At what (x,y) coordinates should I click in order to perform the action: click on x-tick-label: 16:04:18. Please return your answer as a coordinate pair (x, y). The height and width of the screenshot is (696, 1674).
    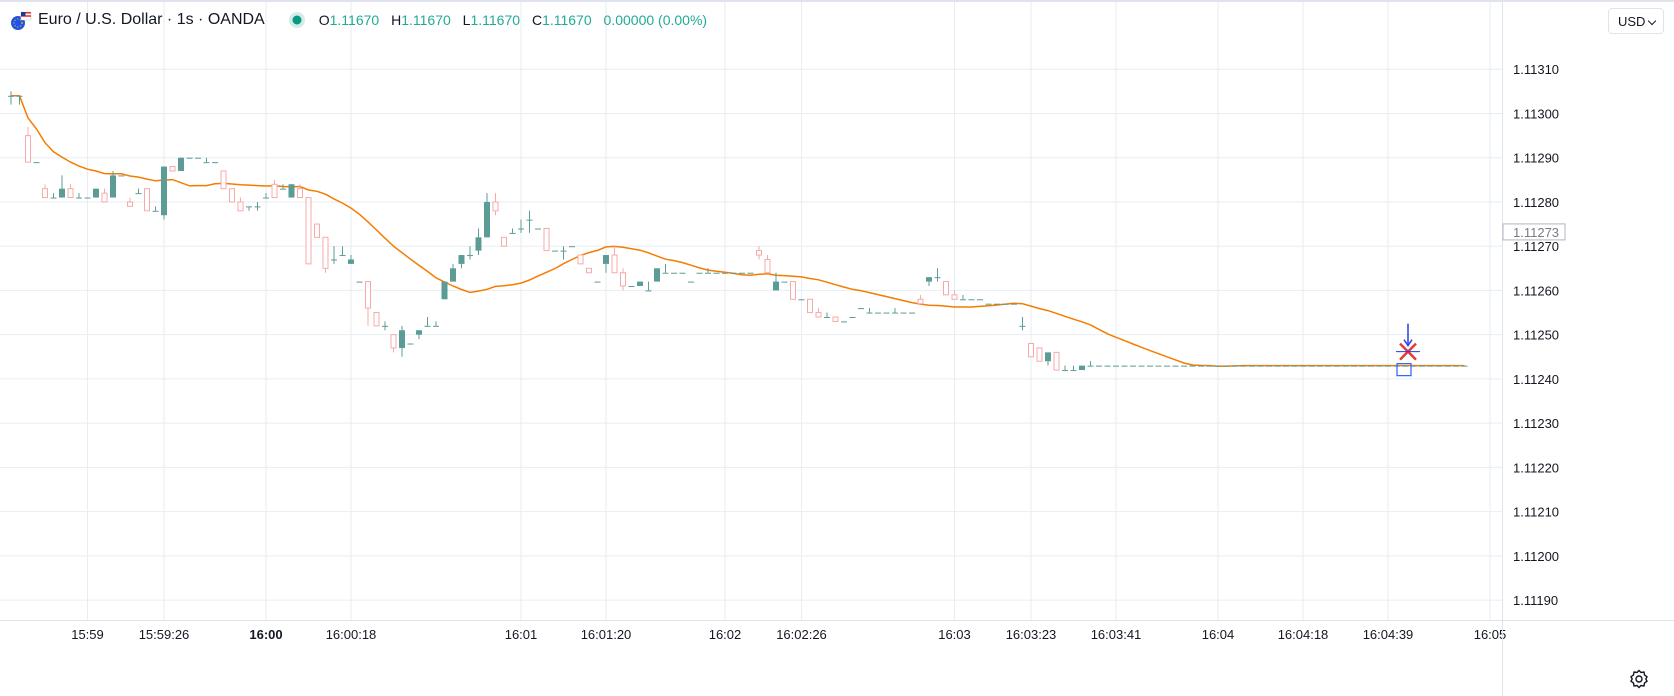
    Looking at the image, I should click on (1303, 634).